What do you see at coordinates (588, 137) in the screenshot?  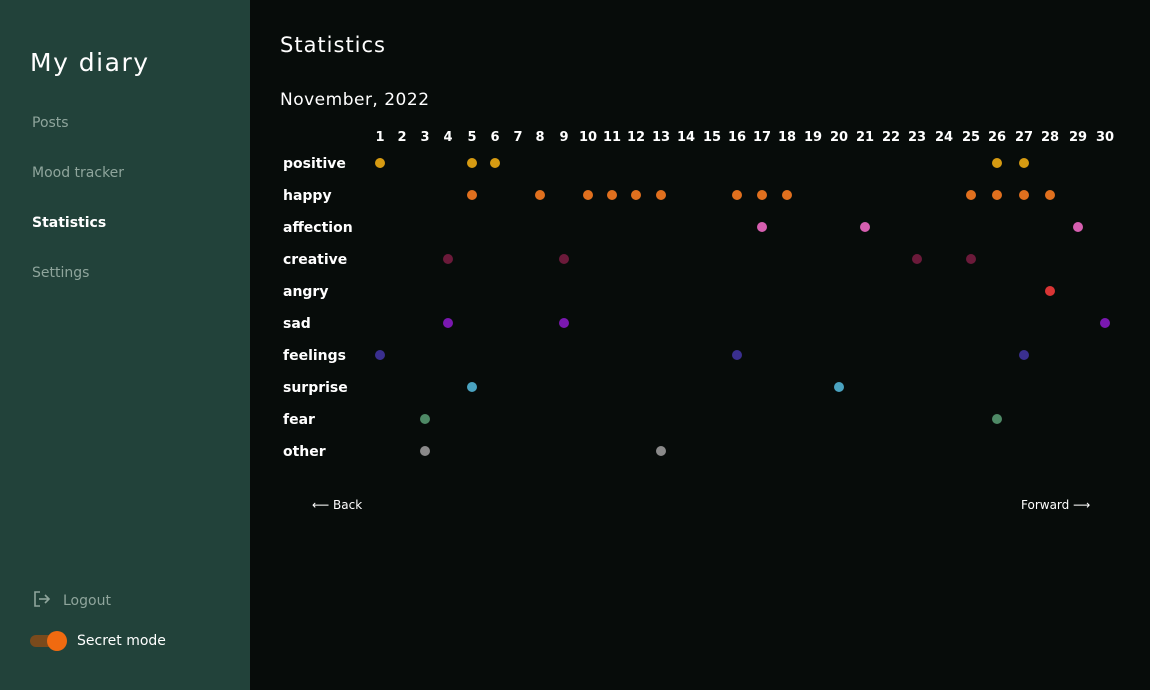 I see `day-label-10: 10` at bounding box center [588, 137].